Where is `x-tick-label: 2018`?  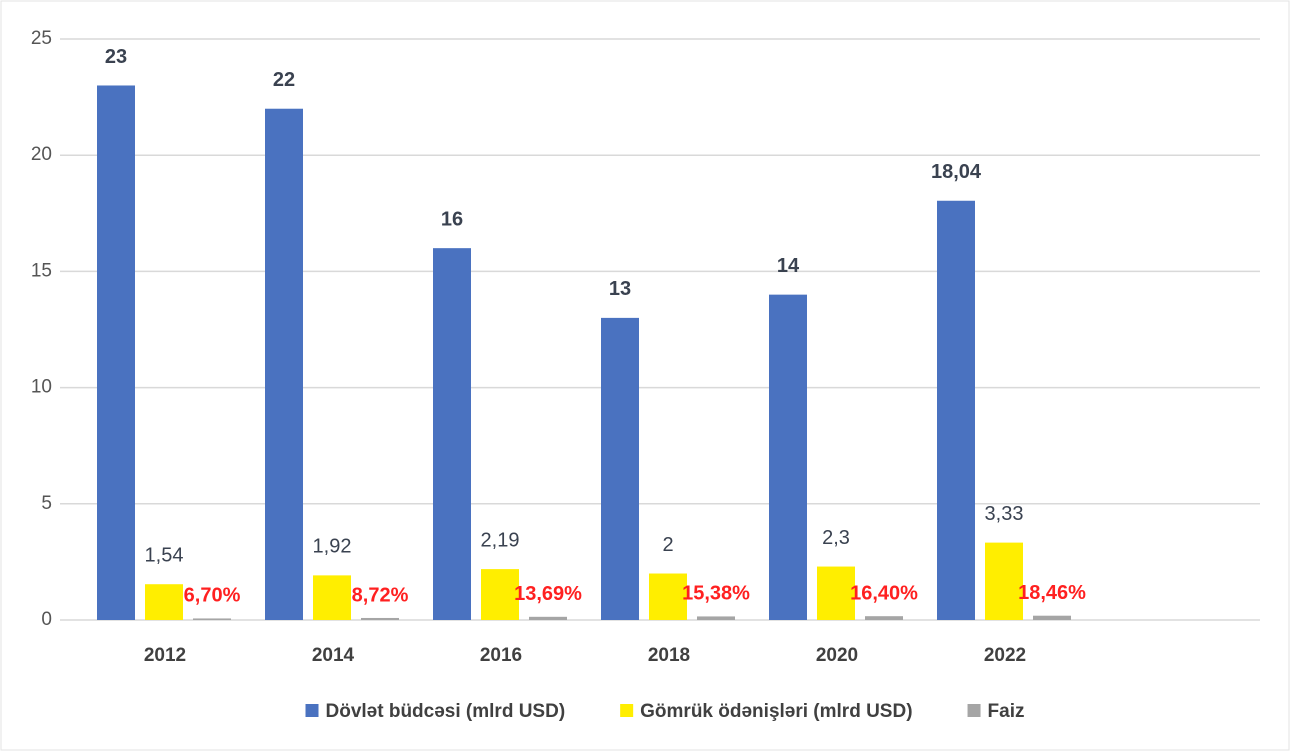
x-tick-label: 2018 is located at coordinates (669, 655).